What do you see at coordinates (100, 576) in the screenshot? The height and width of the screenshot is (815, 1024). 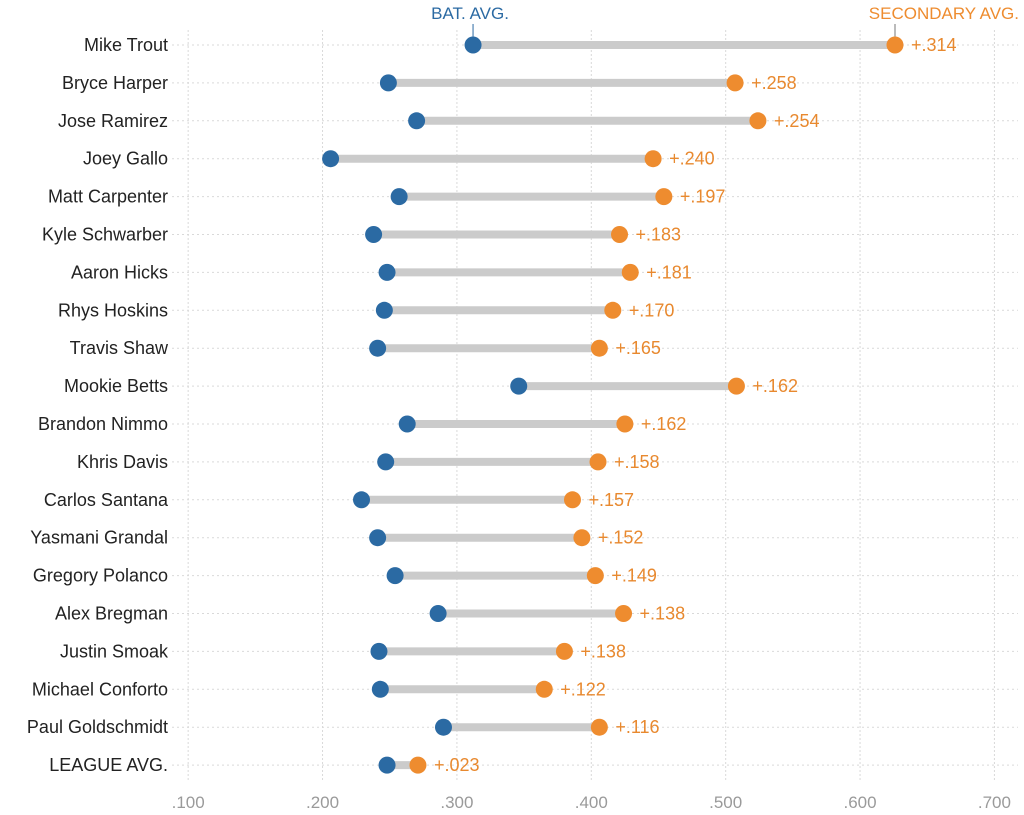 I see `player-label: Gregory Polanco` at bounding box center [100, 576].